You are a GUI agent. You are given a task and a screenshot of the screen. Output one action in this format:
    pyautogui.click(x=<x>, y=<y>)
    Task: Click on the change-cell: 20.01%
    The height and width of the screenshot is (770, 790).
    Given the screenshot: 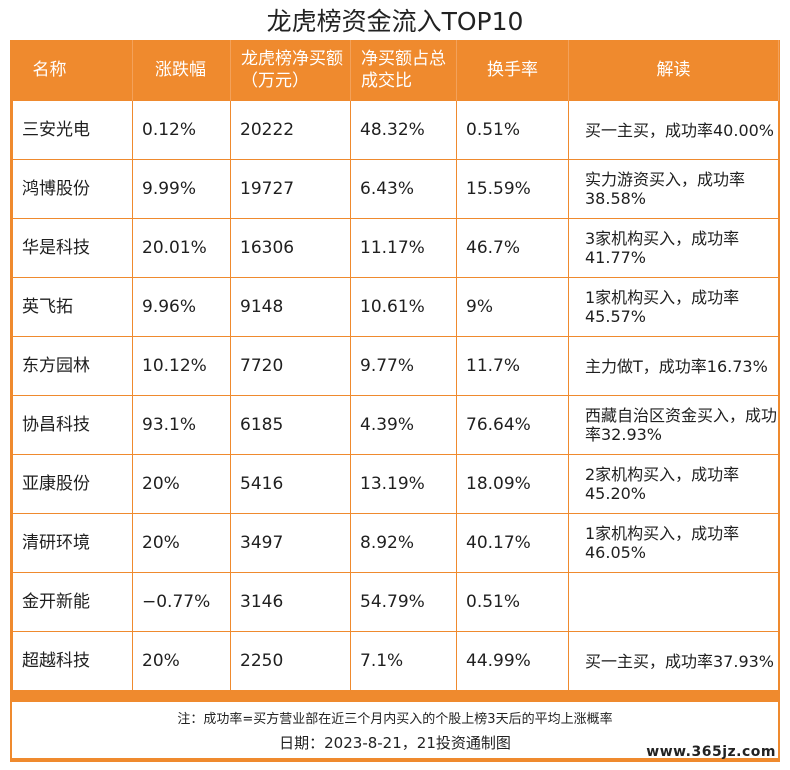 What is the action you would take?
    pyautogui.click(x=181, y=248)
    